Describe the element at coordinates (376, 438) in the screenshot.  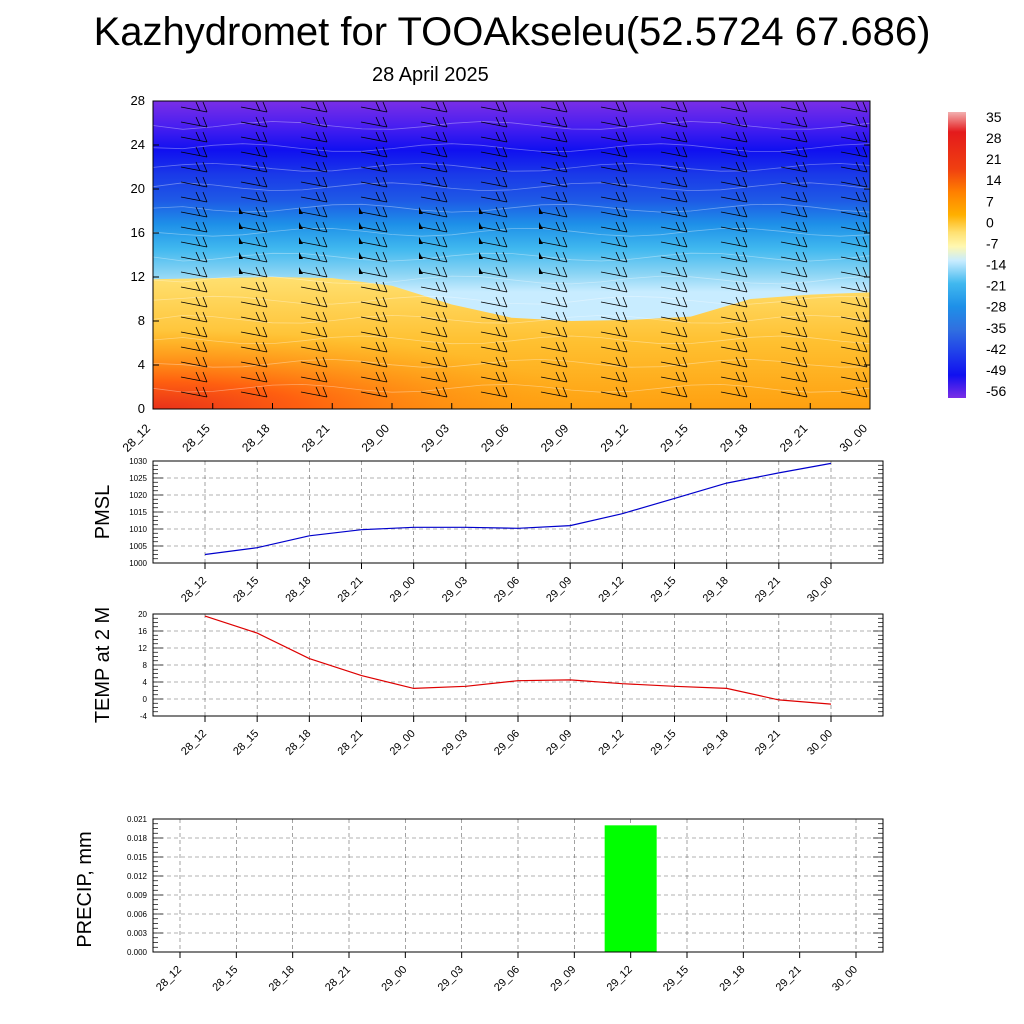
I see `x-tick-label: 29_00` at that location.